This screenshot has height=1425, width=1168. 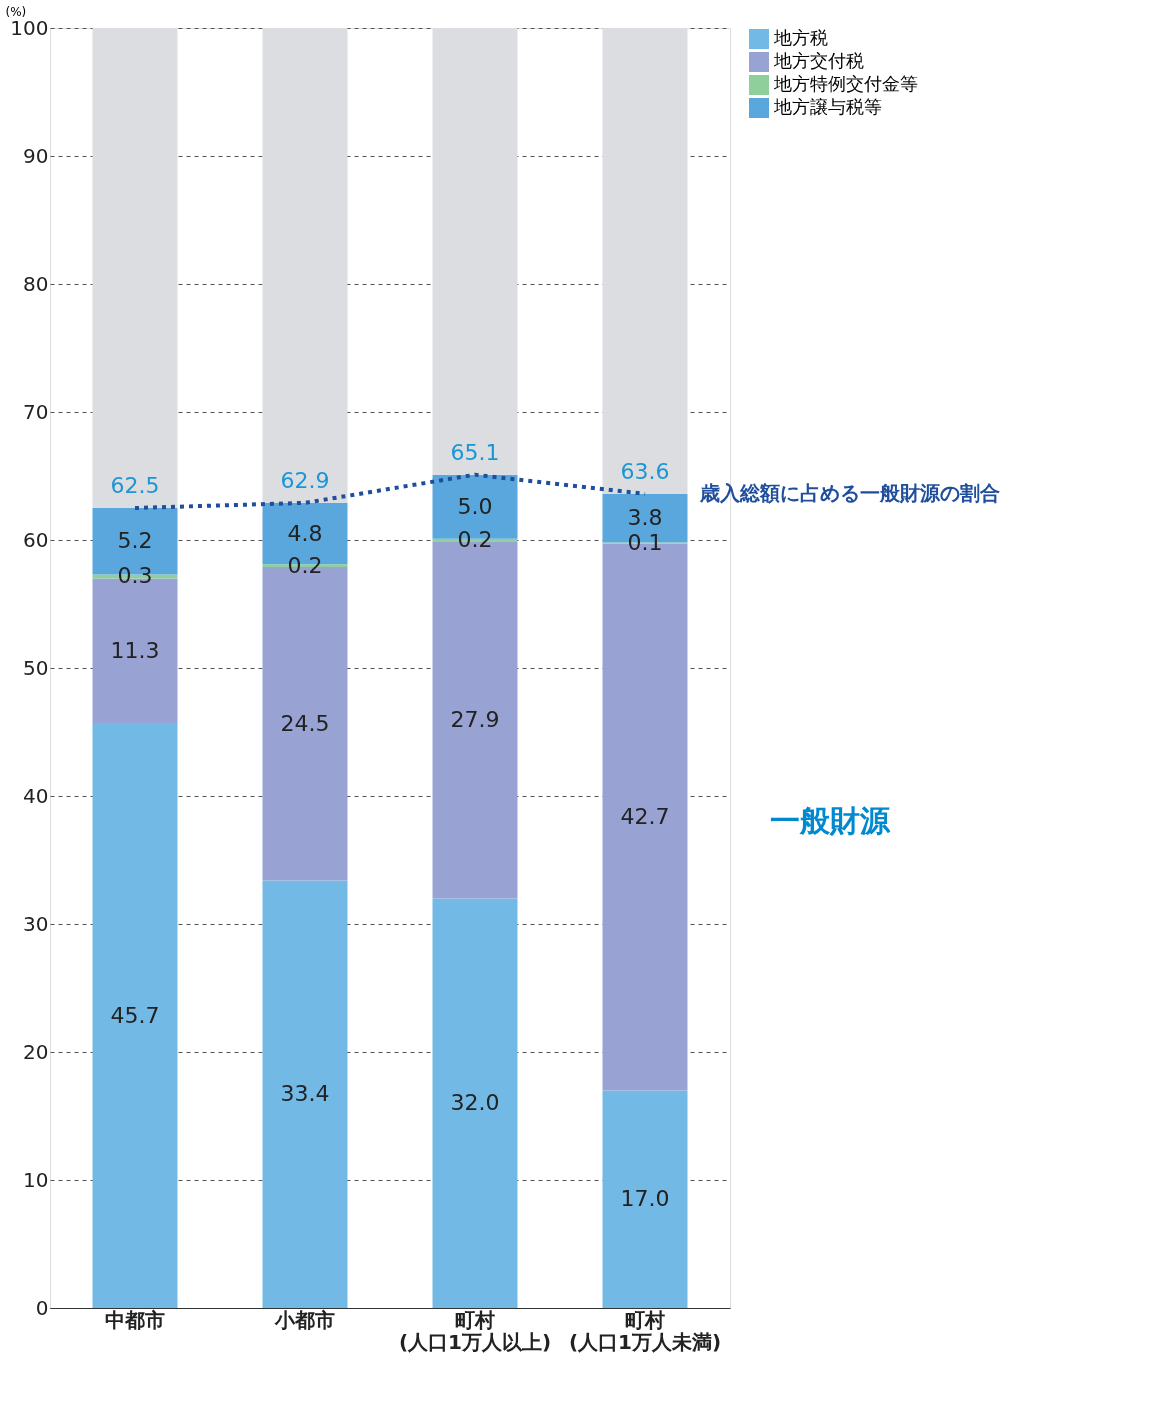 I want to click on legend-label: 地方特例交付金等, so click(x=845, y=83).